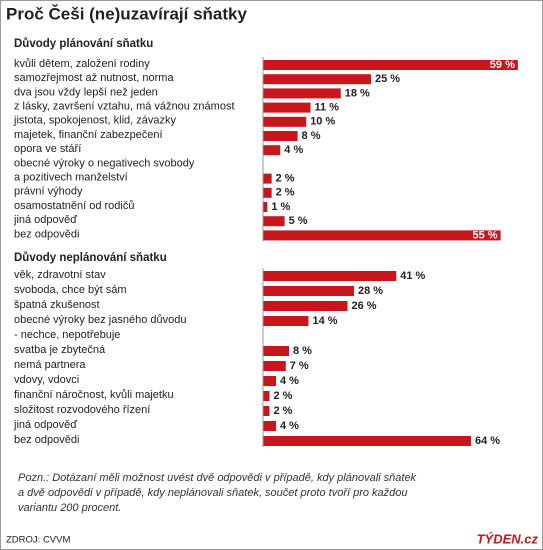  What do you see at coordinates (508, 538) in the screenshot?
I see `logo: TÝDEN.cz` at bounding box center [508, 538].